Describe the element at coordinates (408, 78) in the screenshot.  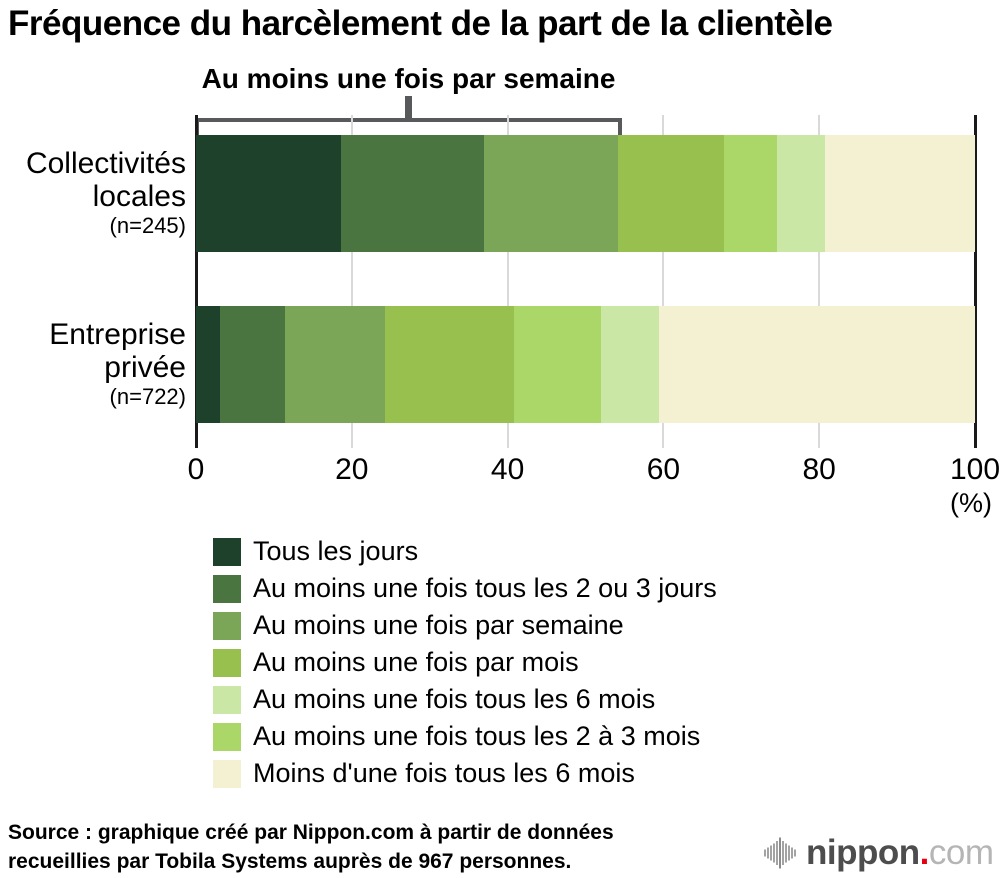
I see `bracket-annotation-label: Au moins une fois par semaine` at that location.